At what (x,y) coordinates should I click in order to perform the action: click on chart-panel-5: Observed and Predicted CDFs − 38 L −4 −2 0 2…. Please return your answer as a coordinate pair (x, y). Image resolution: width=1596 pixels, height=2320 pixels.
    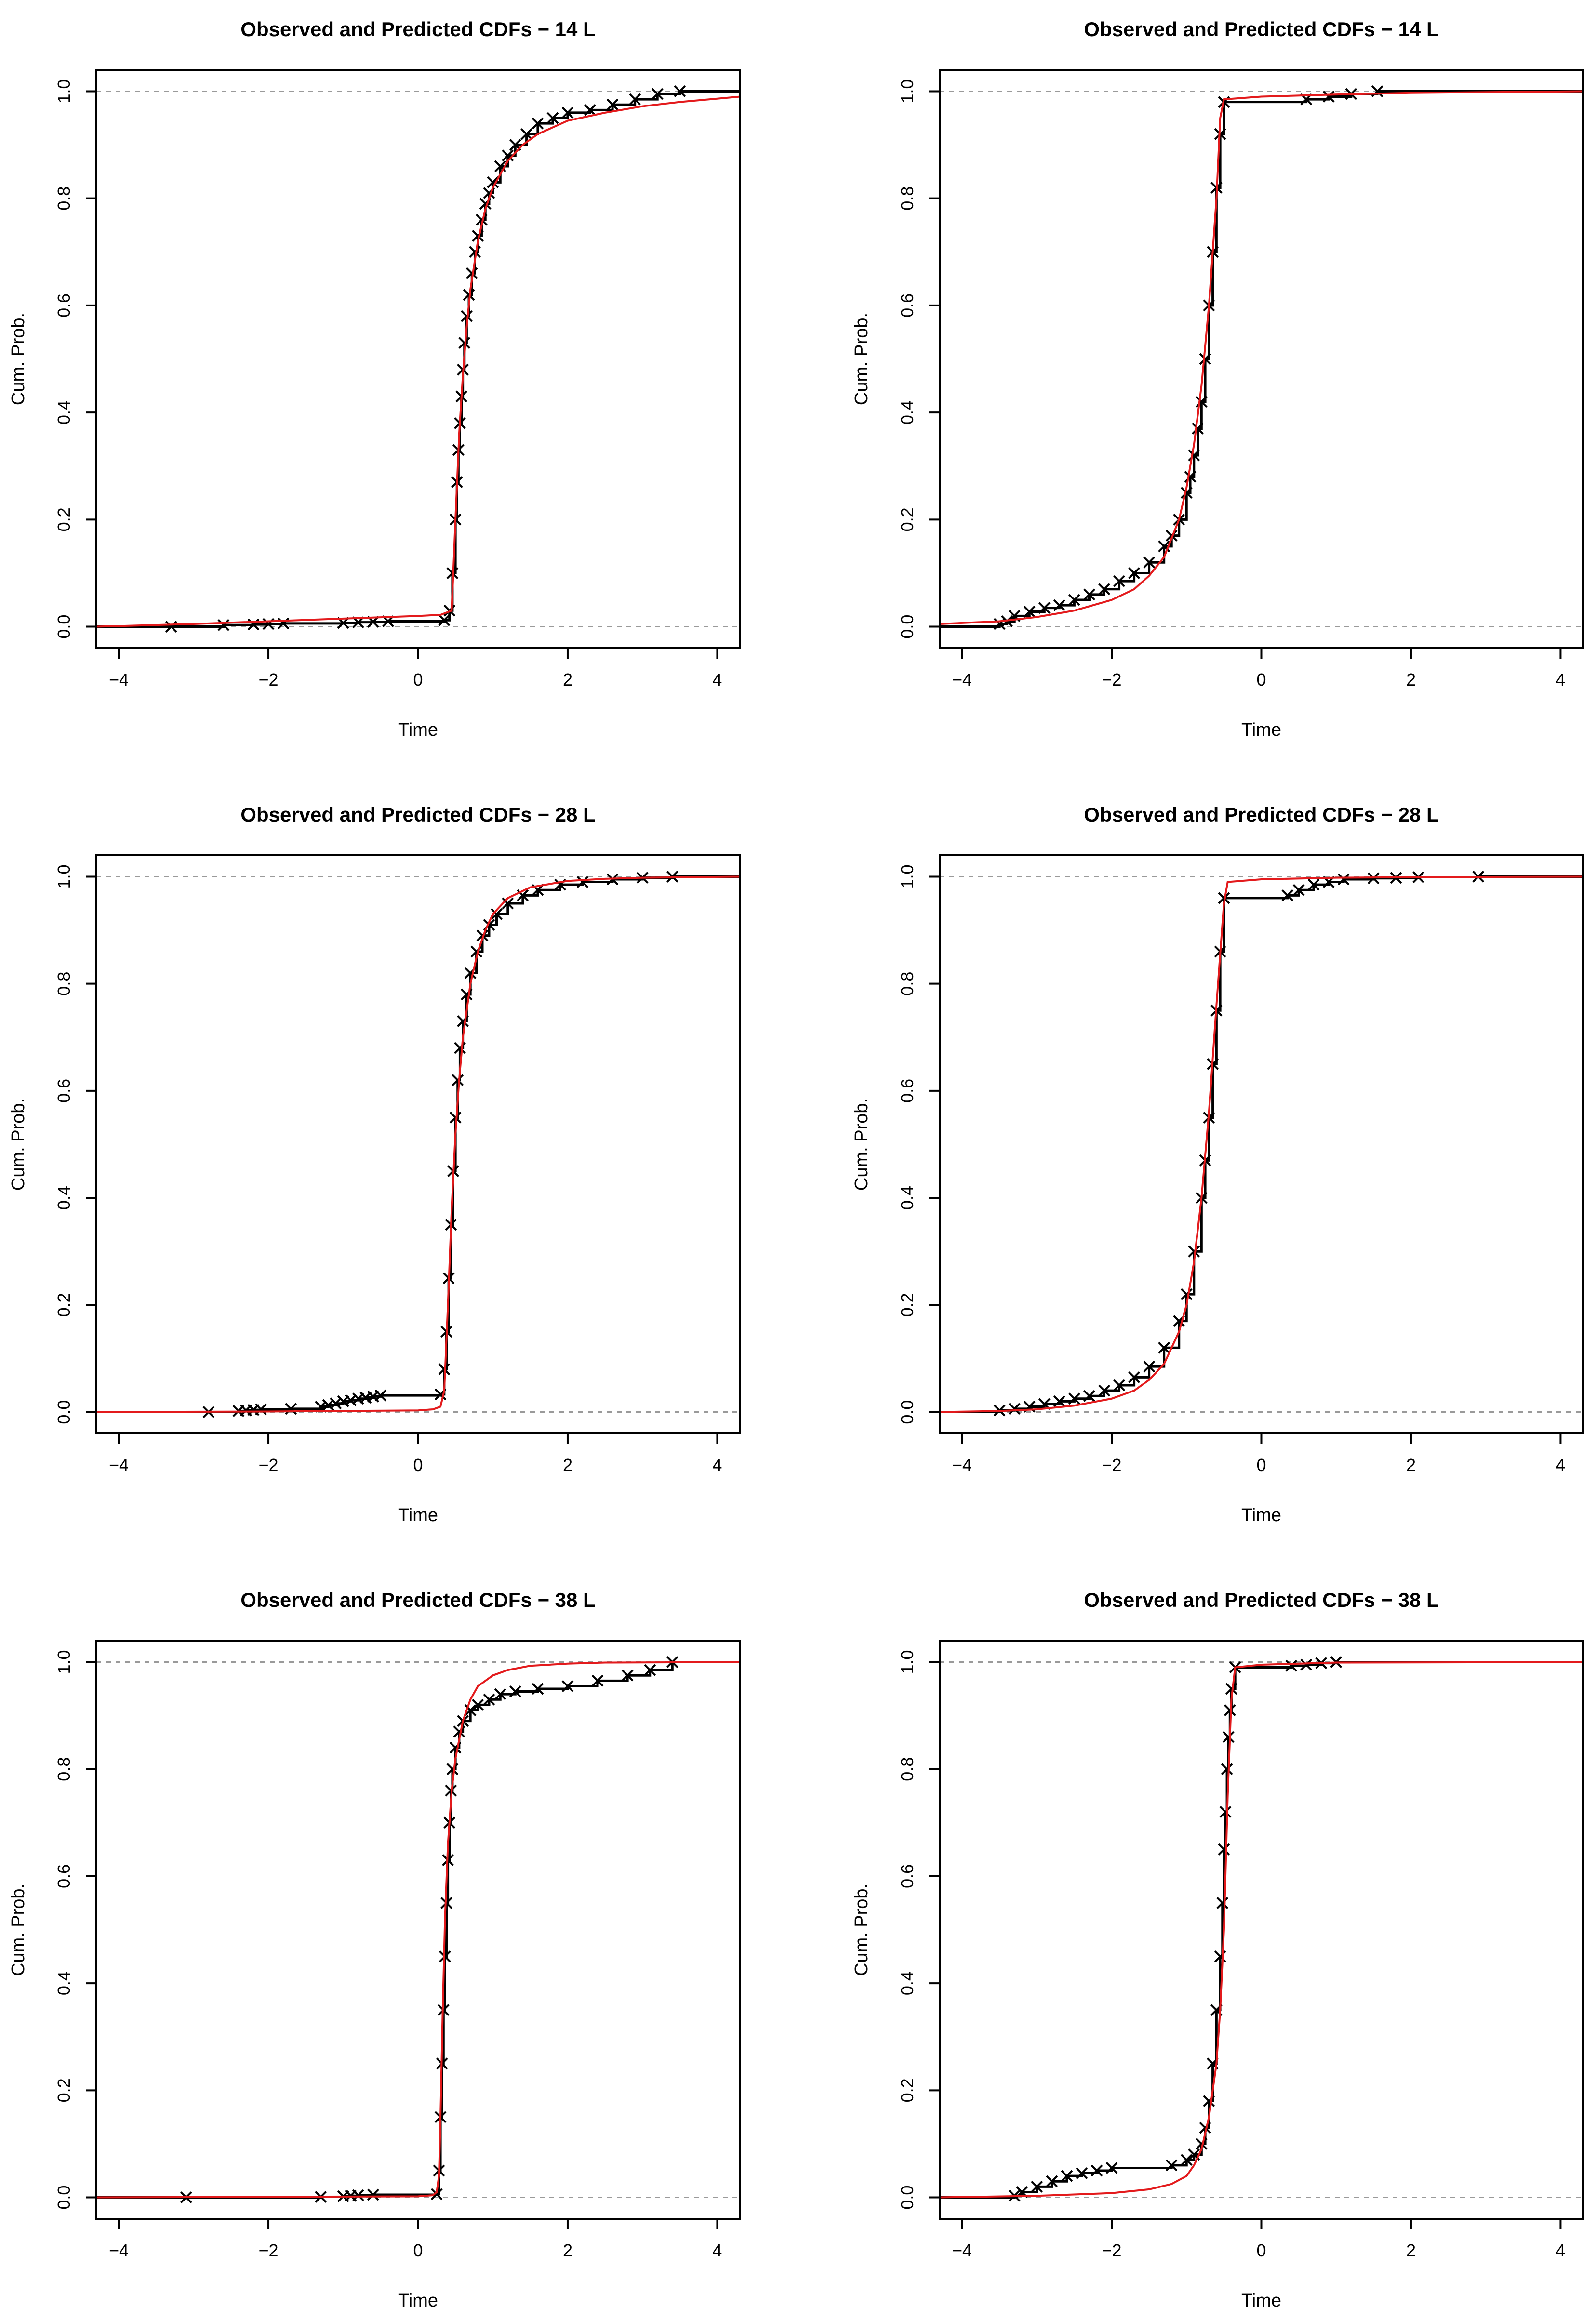
    Looking at the image, I should click on (374, 1950).